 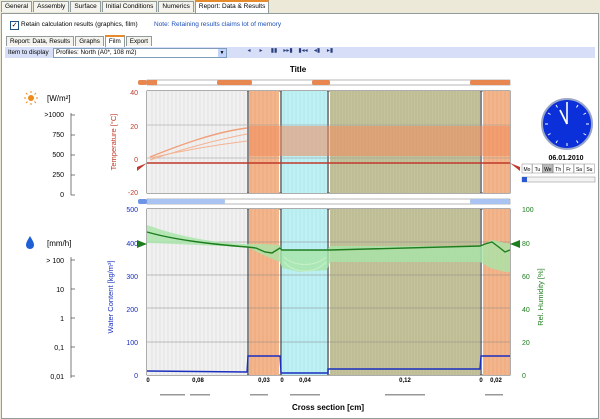 What do you see at coordinates (324, 201) in the screenshot?
I see `surface-bar-bottom` at bounding box center [324, 201].